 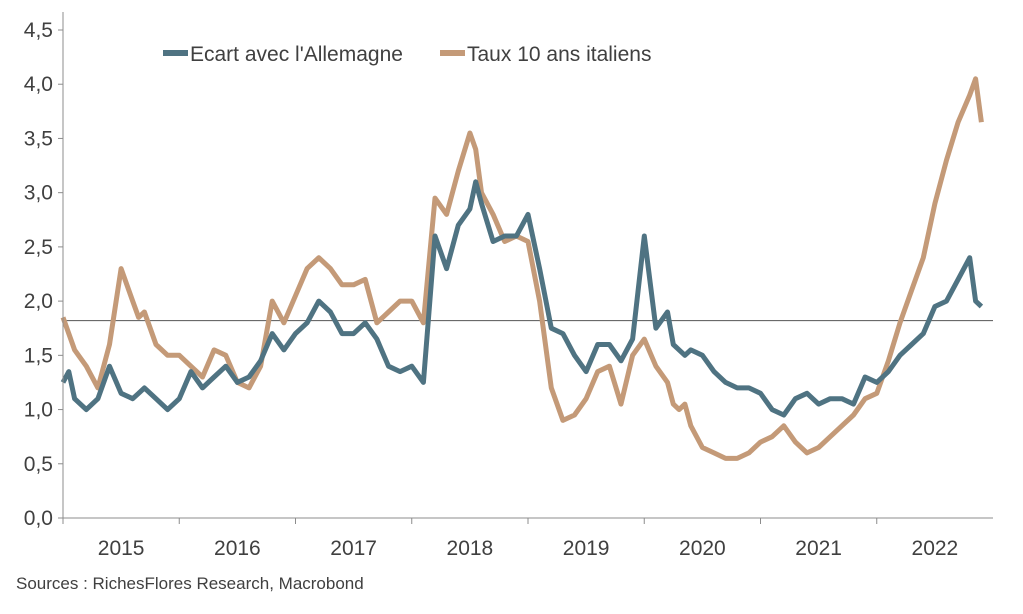 I want to click on legend-item-taux: Taux 10 ans italiens, so click(x=545, y=54).